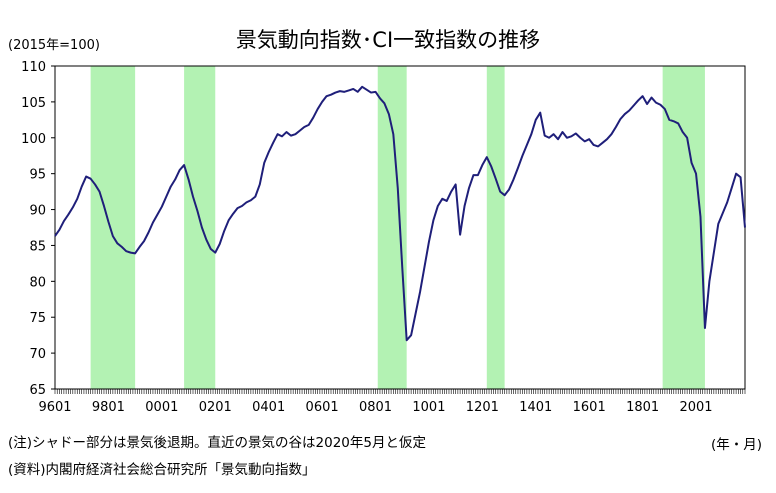  I want to click on y-tick-label: 105, so click(33, 103).